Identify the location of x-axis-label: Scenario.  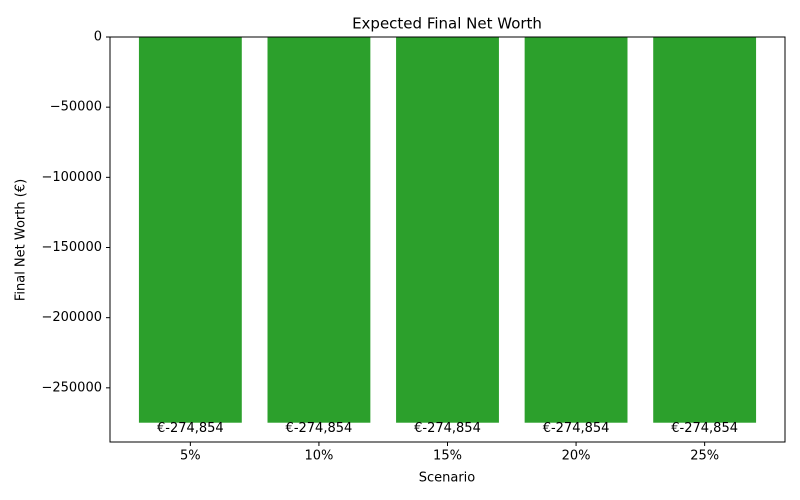
(447, 478).